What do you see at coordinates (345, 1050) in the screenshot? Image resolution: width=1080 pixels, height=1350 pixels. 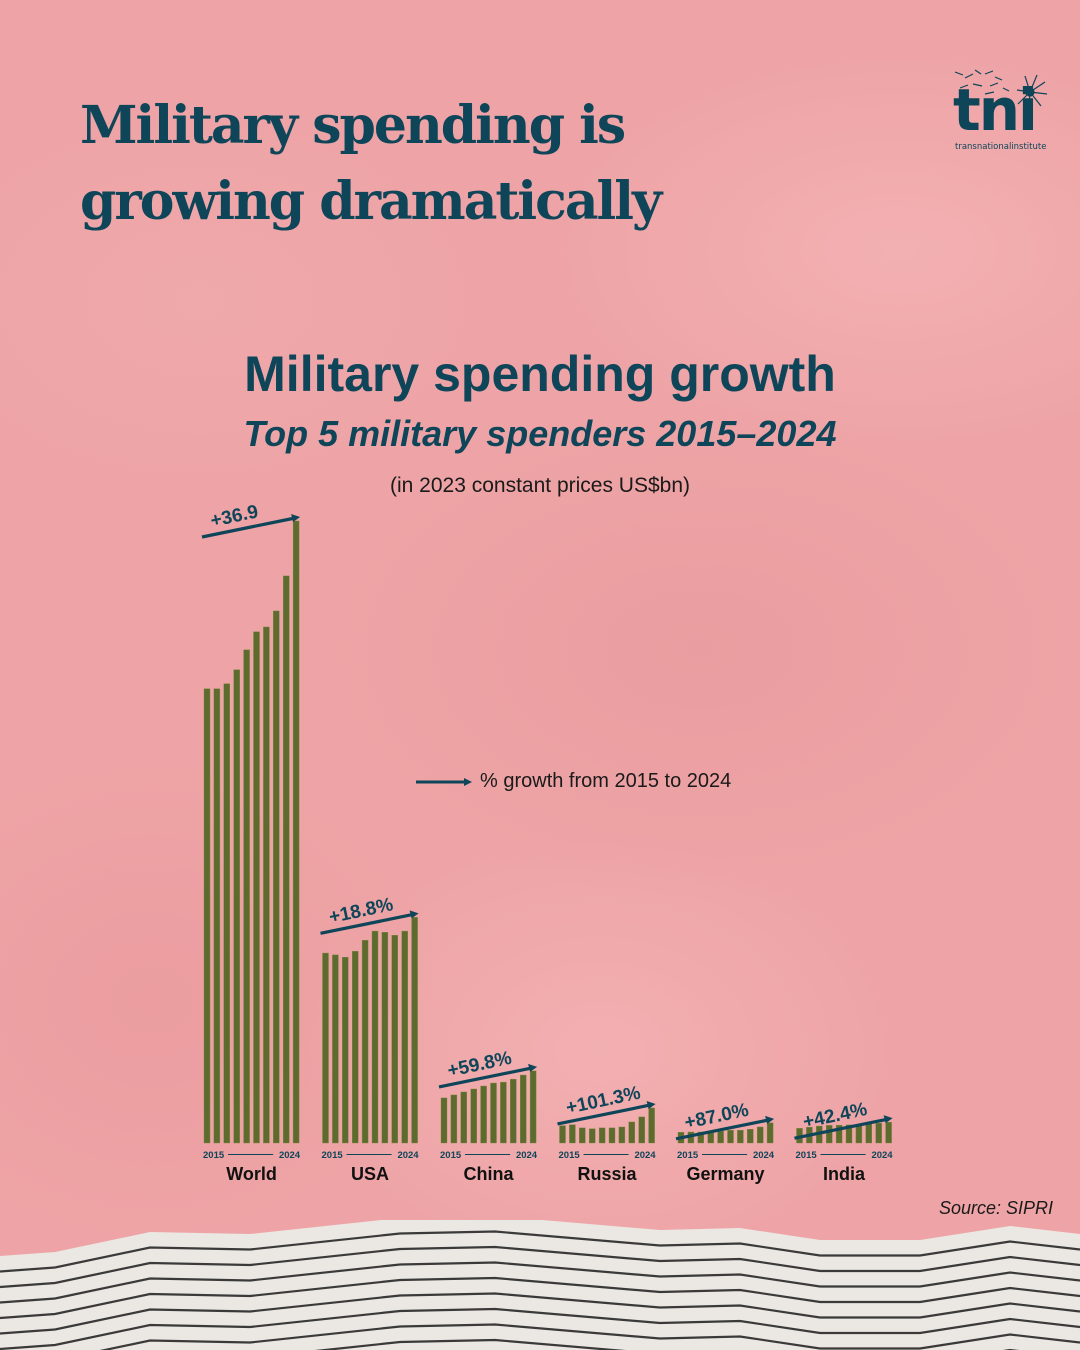 I see `bar-usa-2017` at bounding box center [345, 1050].